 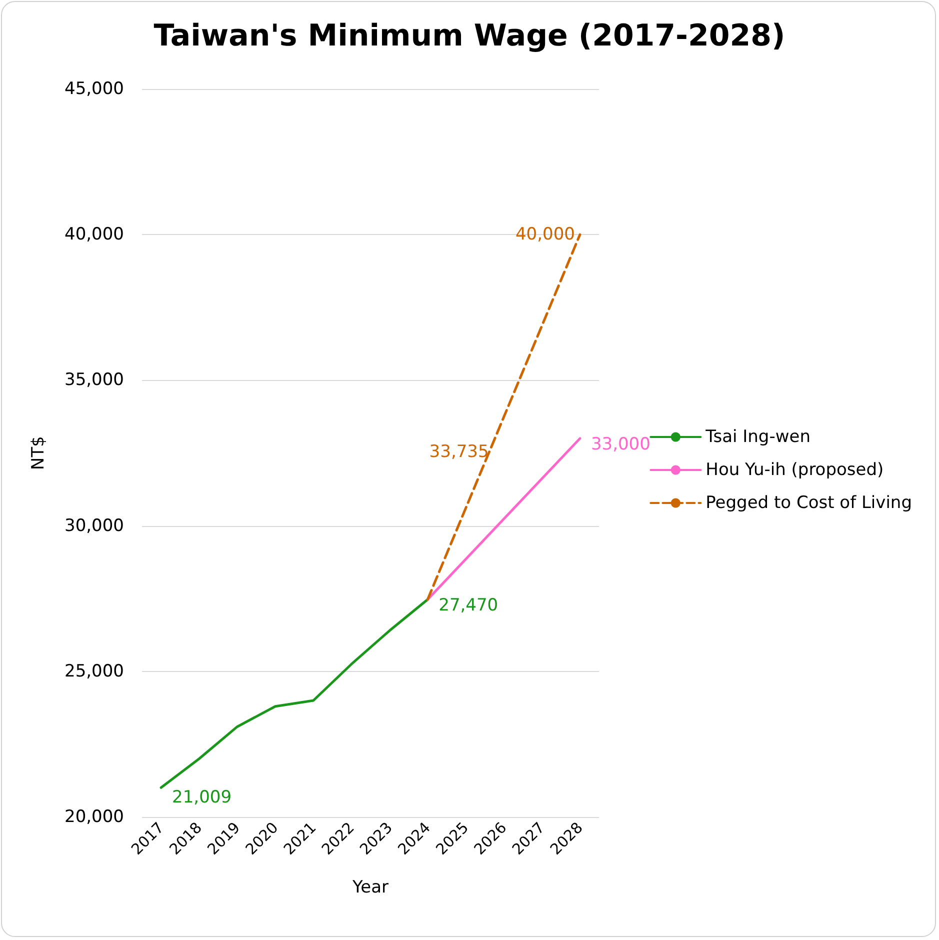 What do you see at coordinates (545, 234) in the screenshot?
I see `data-label: 40,000` at bounding box center [545, 234].